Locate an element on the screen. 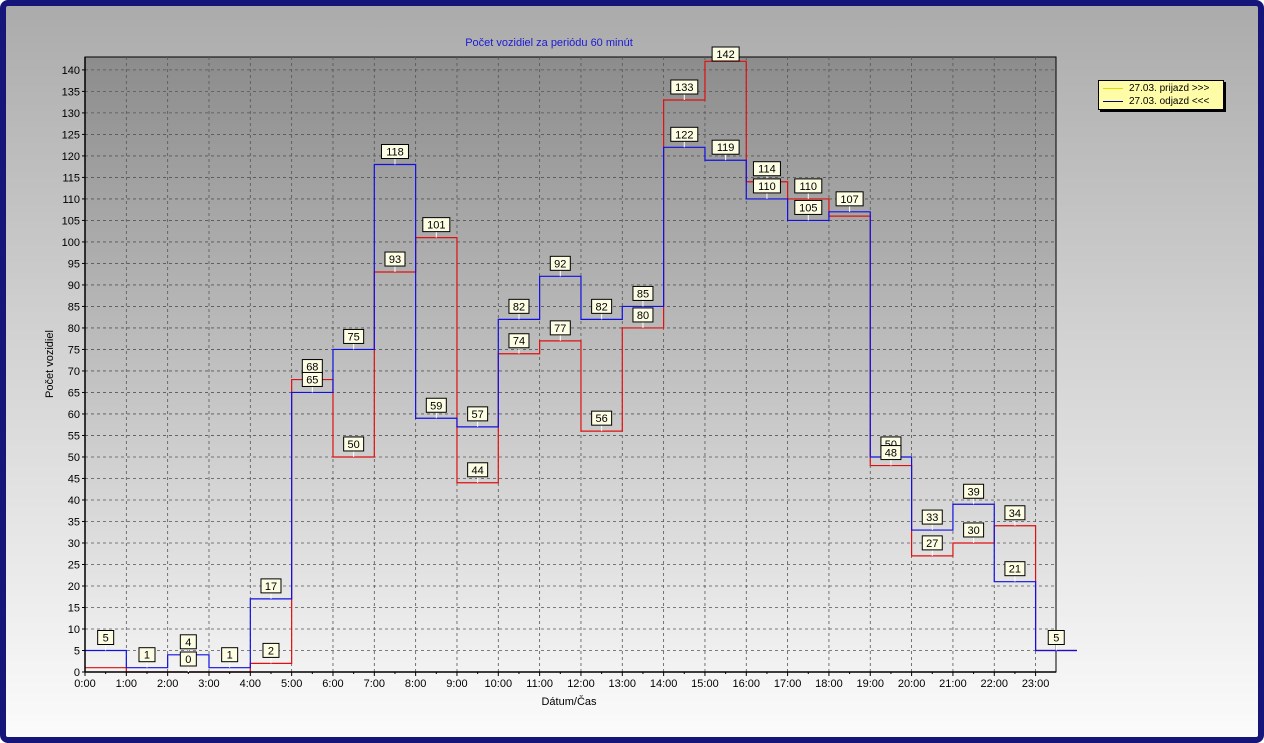 Image resolution: width=1264 pixels, height=743 pixels. data-label: 33 is located at coordinates (932, 520).